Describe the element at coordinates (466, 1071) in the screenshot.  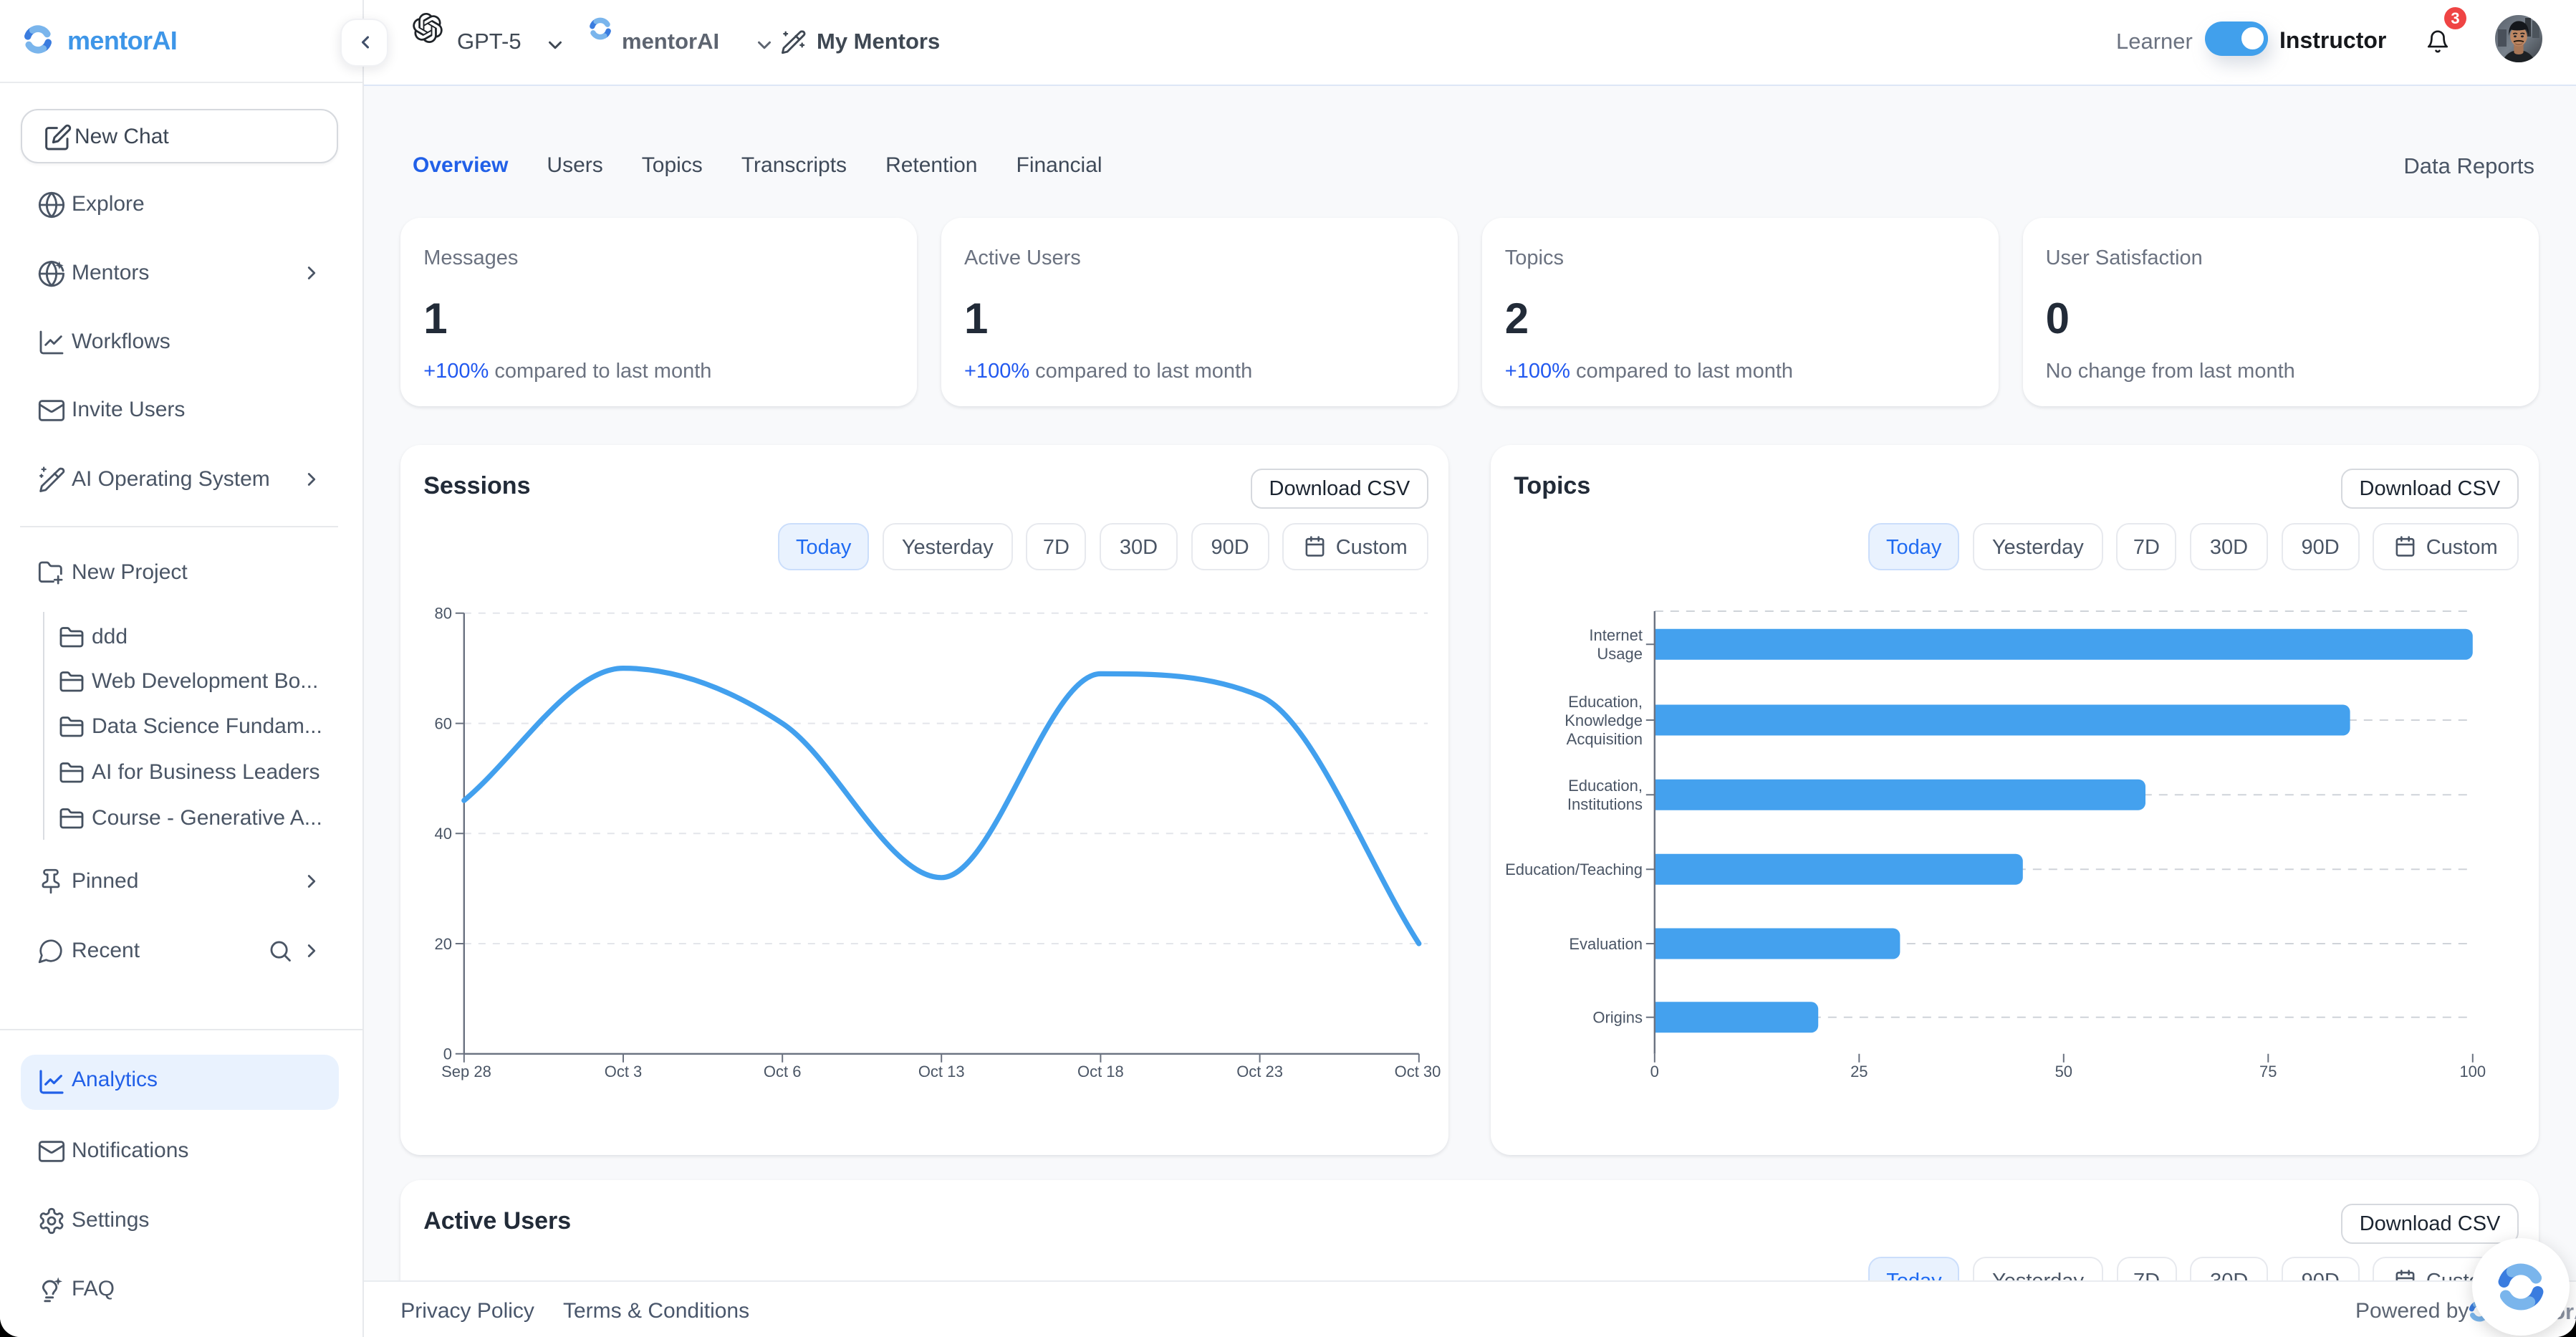
I see `svg-text: Sep 28` at that location.